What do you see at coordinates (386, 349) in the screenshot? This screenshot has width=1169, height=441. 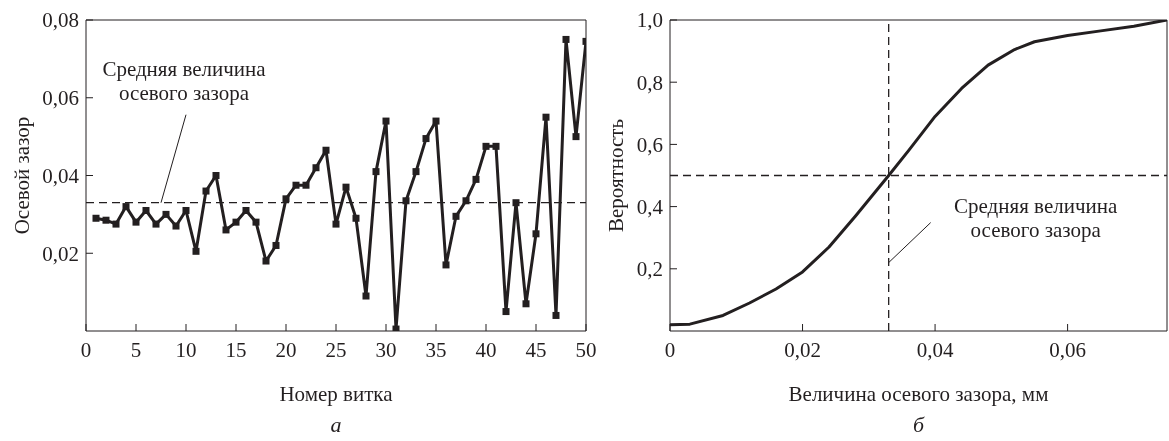 I see `x-tick-label: 30` at bounding box center [386, 349].